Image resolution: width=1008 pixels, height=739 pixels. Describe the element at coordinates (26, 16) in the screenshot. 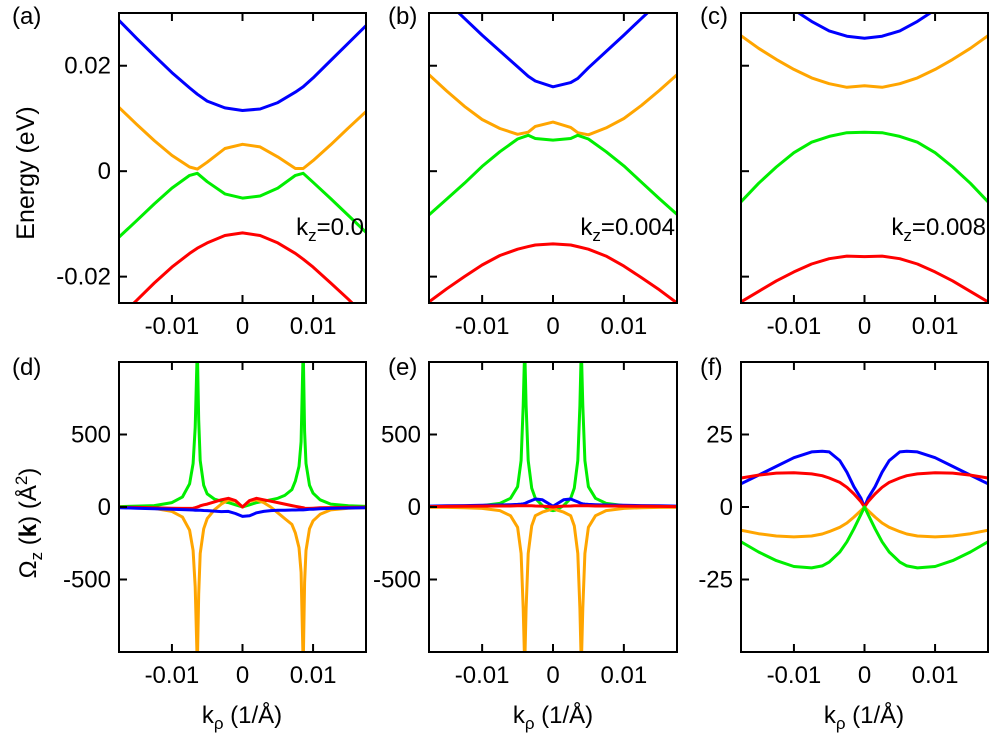

I see `panel-letter: (a)` at that location.